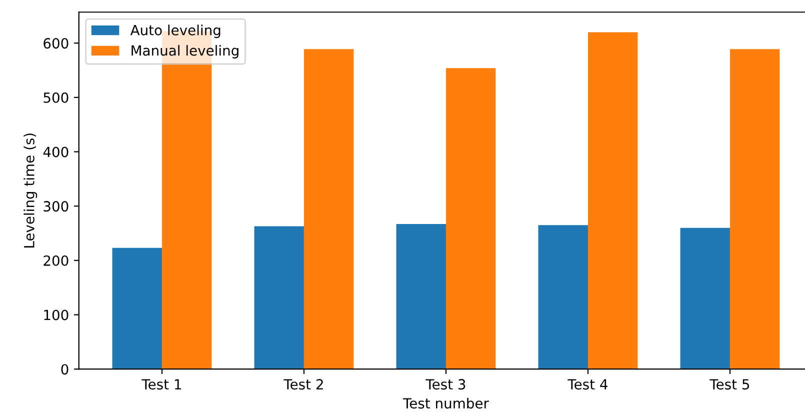  I want to click on y-tick-label: 400, so click(55, 152).